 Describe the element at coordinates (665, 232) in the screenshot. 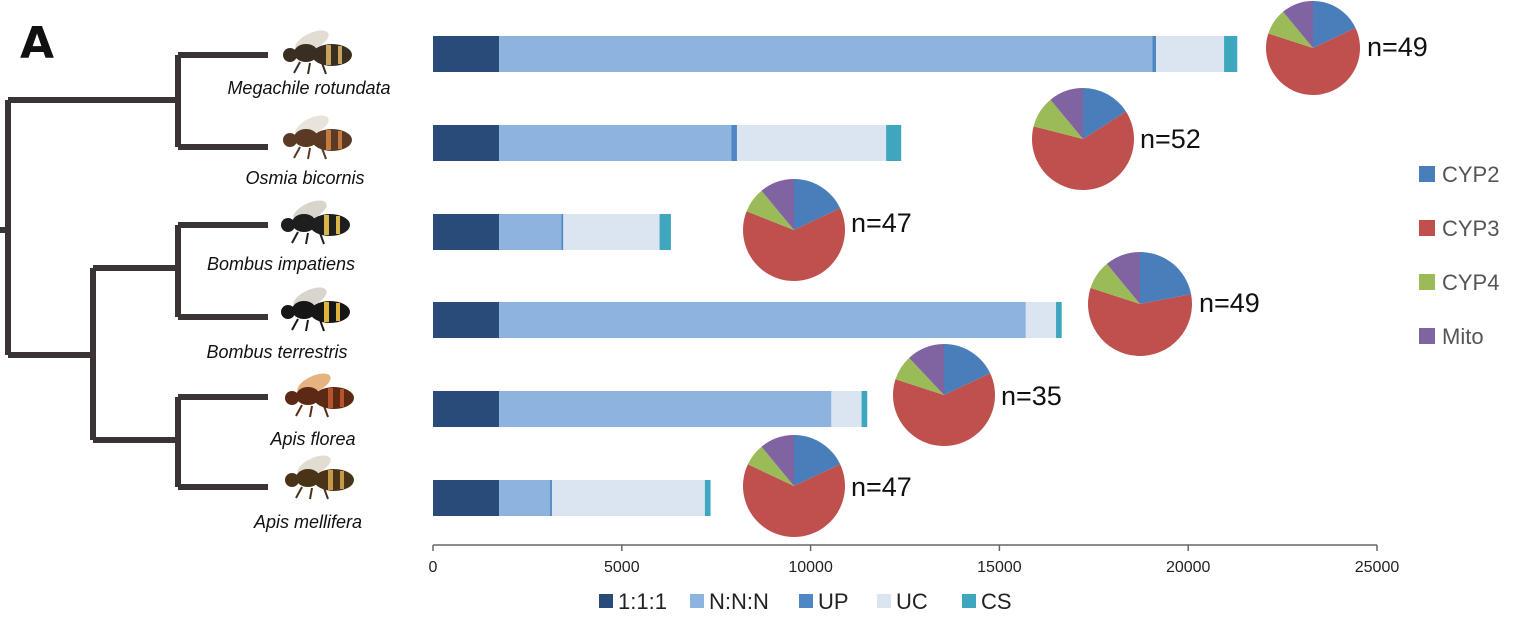

I see `bar-3-cs` at that location.